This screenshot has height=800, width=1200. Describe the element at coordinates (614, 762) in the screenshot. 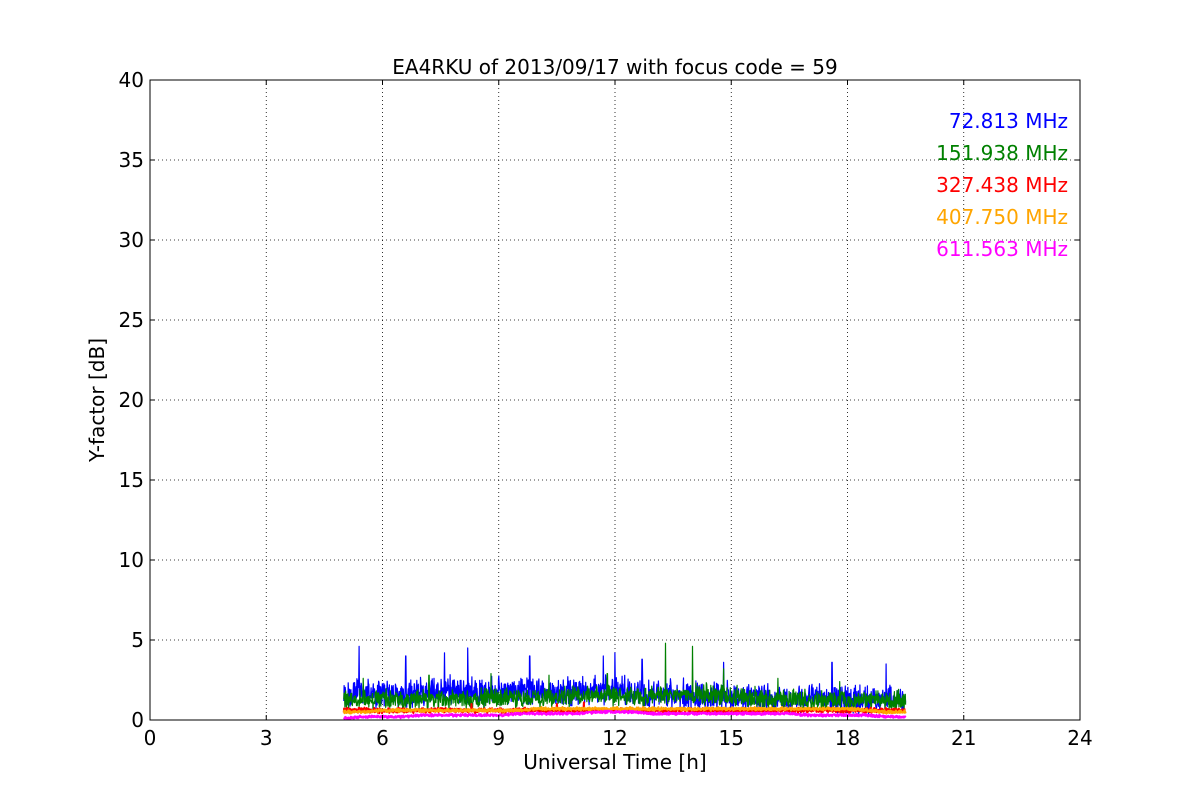

I see `x-axis-label: Universal Time [h]` at that location.